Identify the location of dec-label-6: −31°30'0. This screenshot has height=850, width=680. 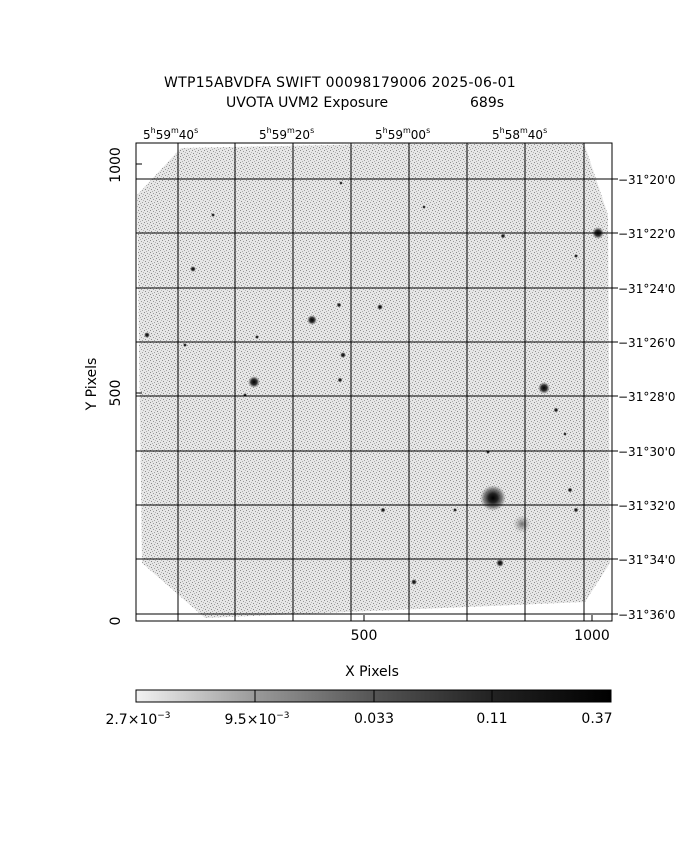
(647, 452).